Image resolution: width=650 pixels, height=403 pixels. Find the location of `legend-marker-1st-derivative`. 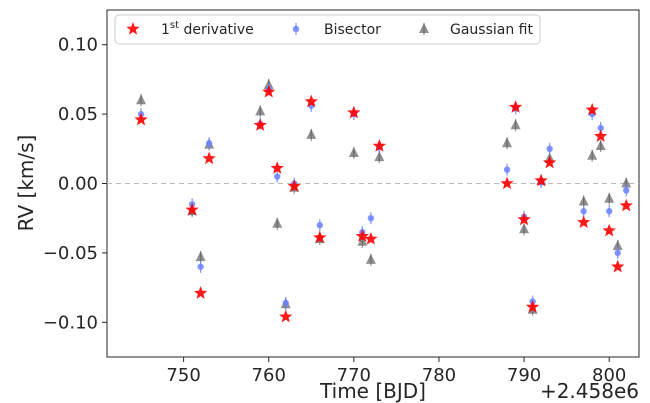

legend-marker-1st-derivative is located at coordinates (133, 28).